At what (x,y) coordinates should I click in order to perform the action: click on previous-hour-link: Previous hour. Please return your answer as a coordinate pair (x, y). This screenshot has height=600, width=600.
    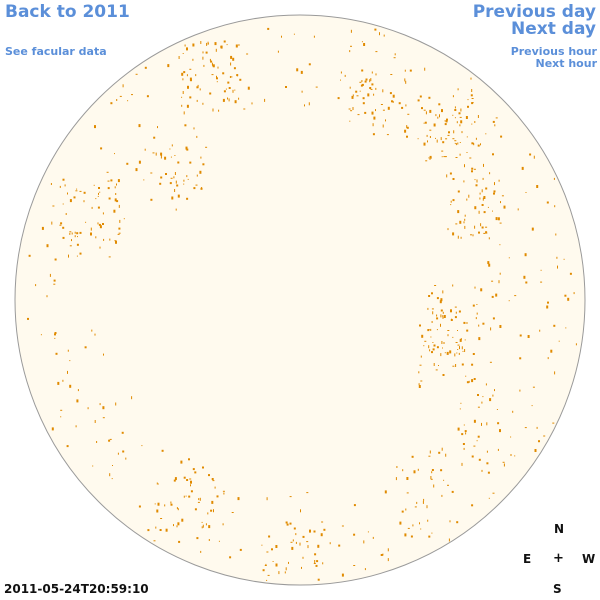
    Looking at the image, I should click on (553, 51).